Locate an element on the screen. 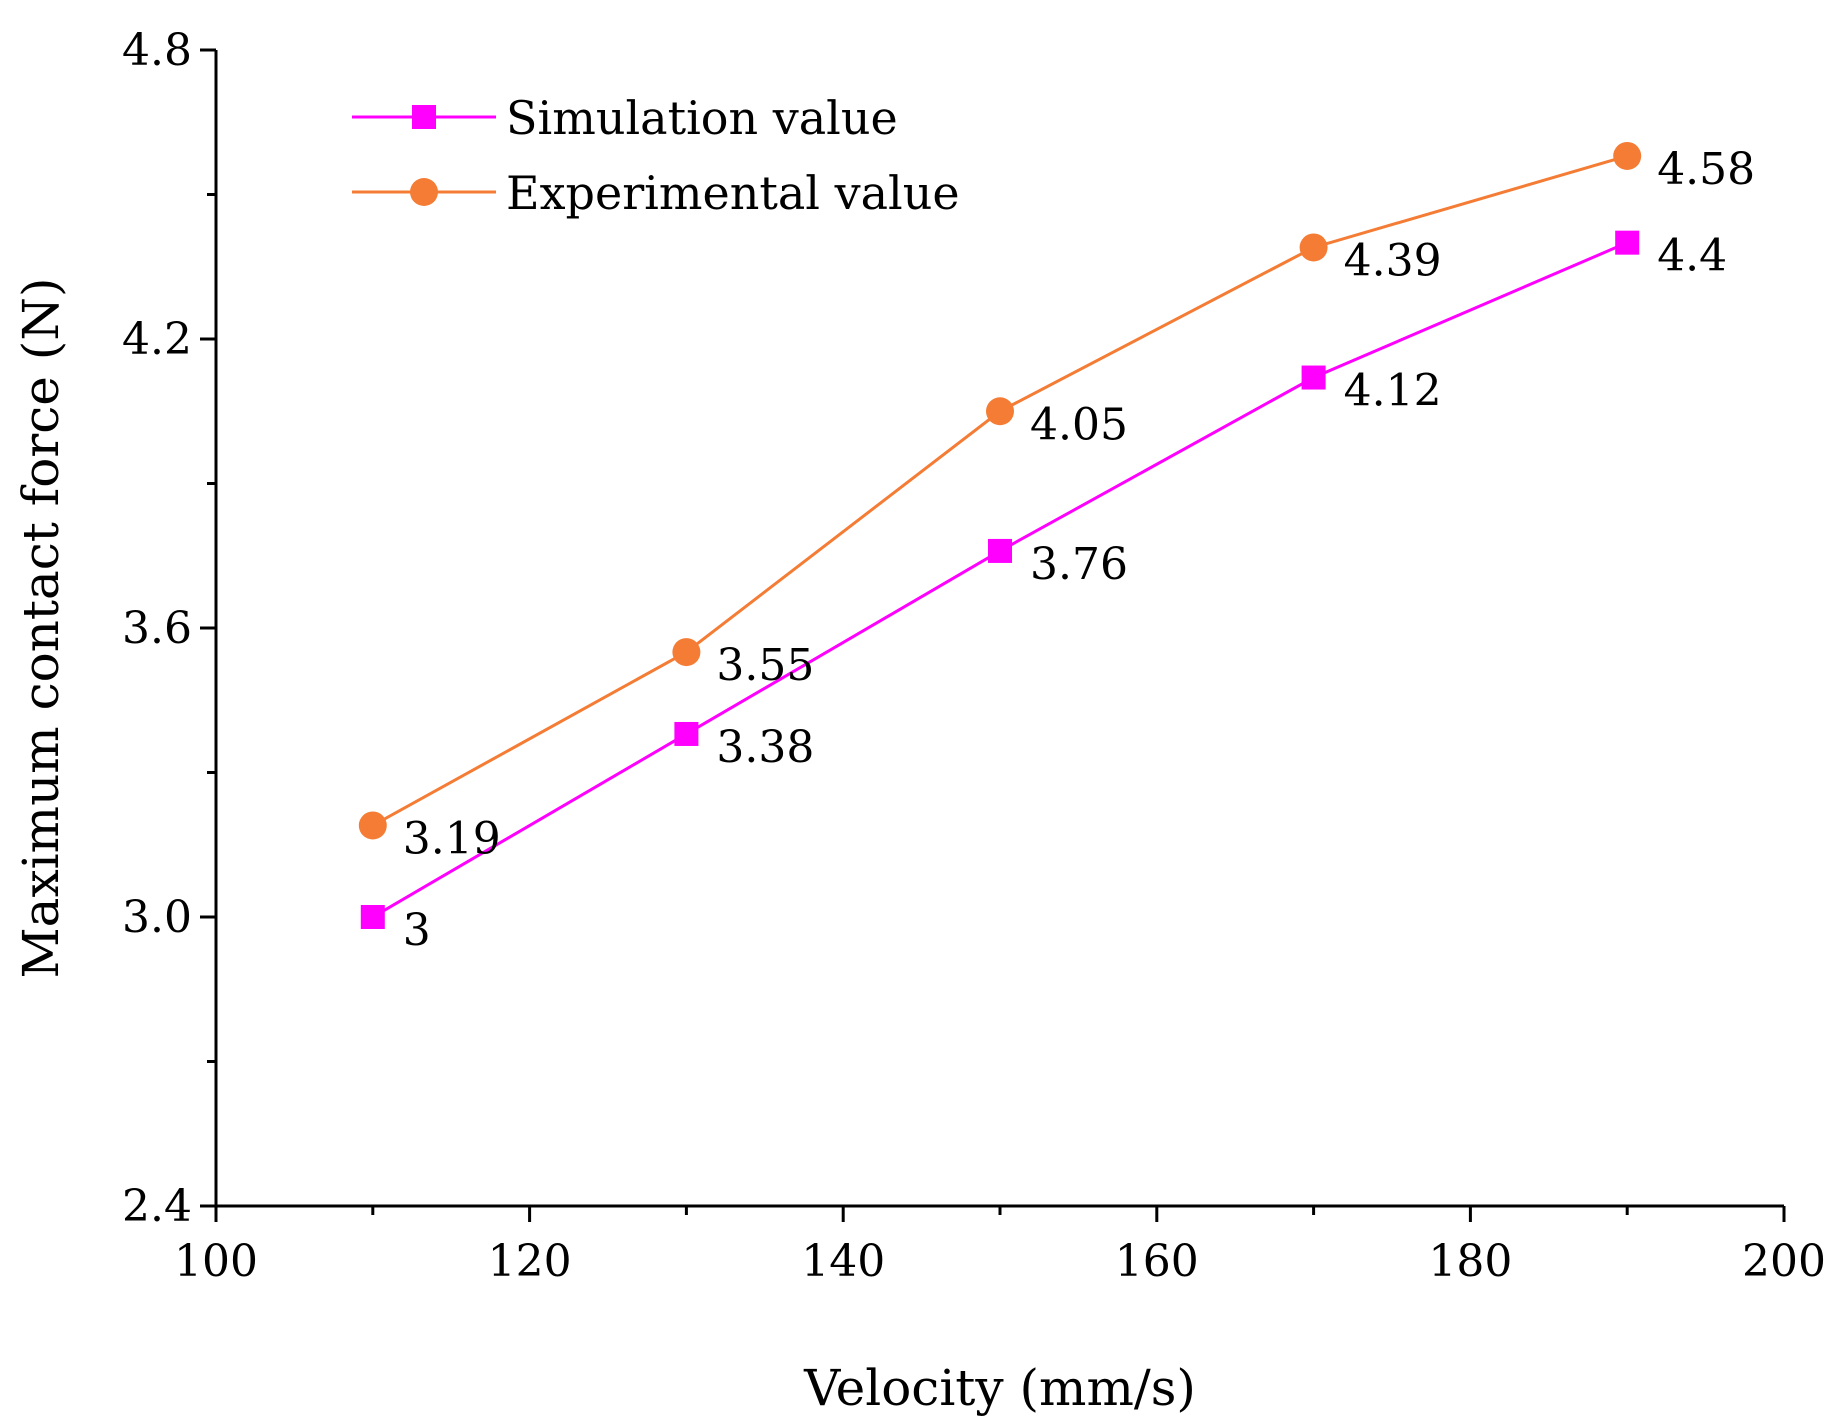 This screenshot has height=1426, width=1832. x-tick-label: 140 is located at coordinates (843, 1261).